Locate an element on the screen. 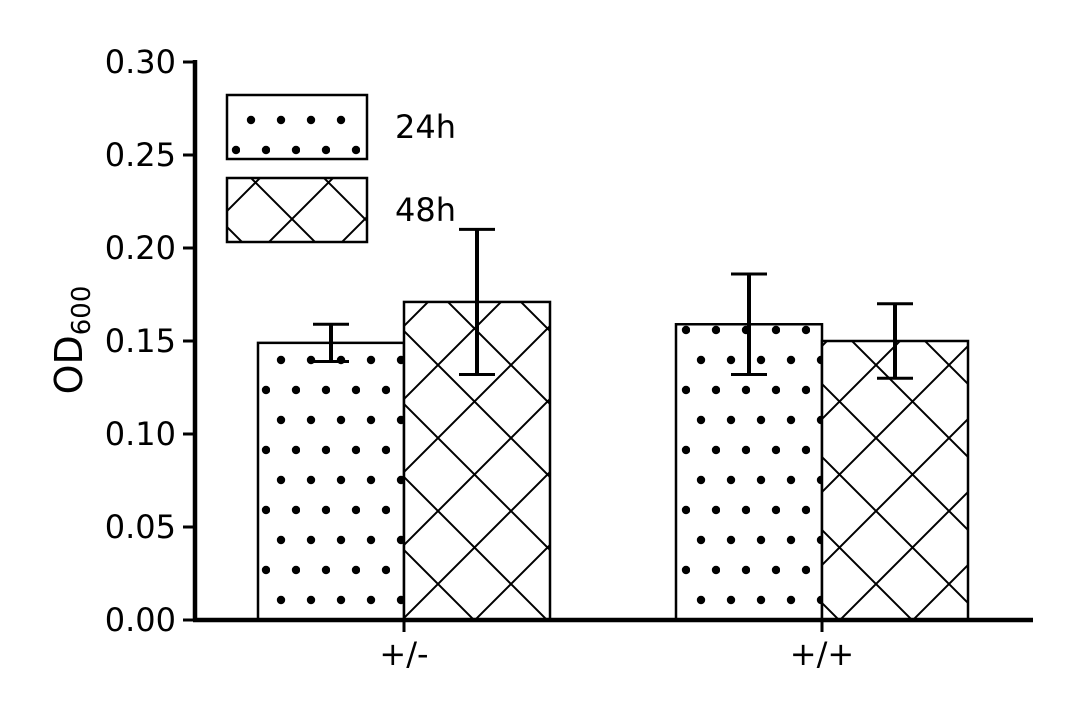  y-axis-title: OD600 is located at coordinates (72, 340).